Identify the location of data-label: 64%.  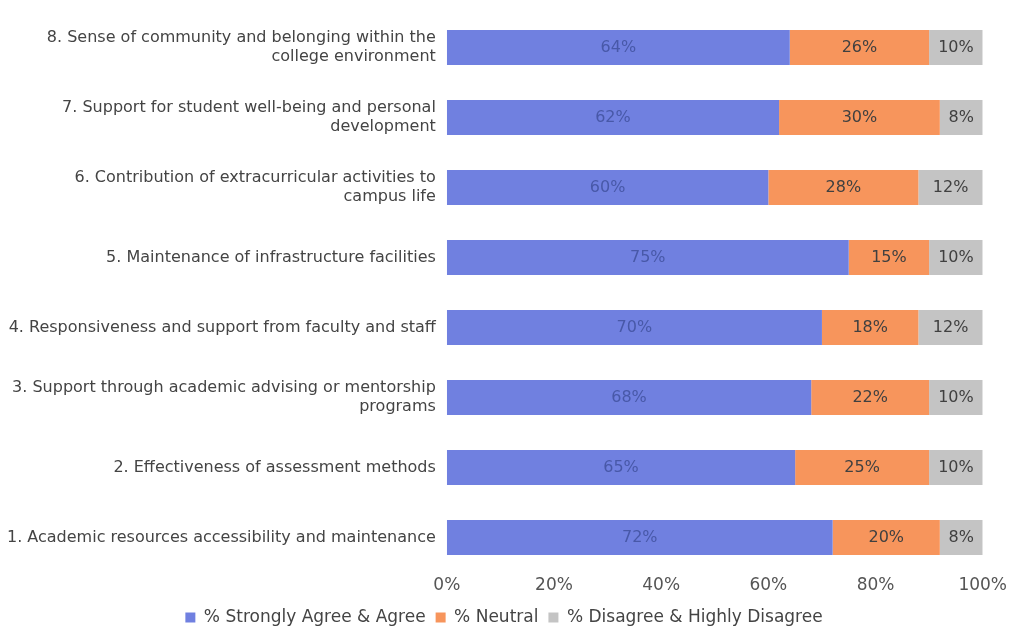
(618, 46).